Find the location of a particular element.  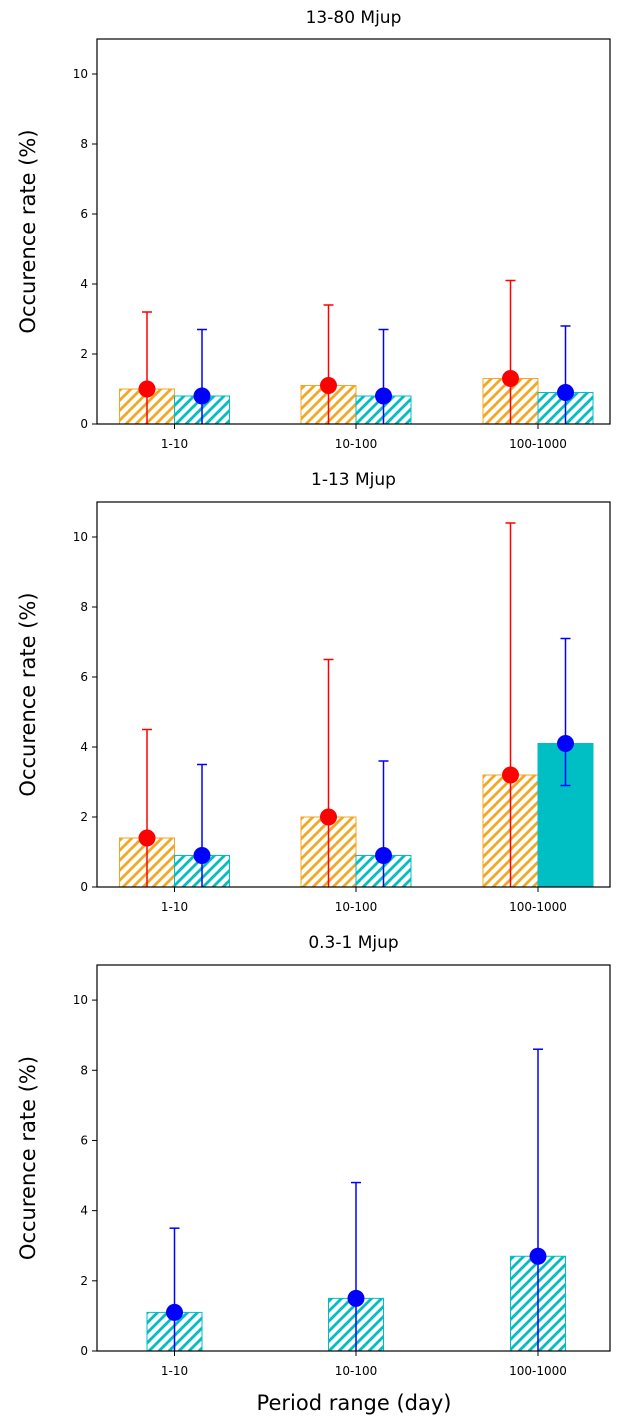

chart-title: 13-80 Mjup is located at coordinates (354, 18).